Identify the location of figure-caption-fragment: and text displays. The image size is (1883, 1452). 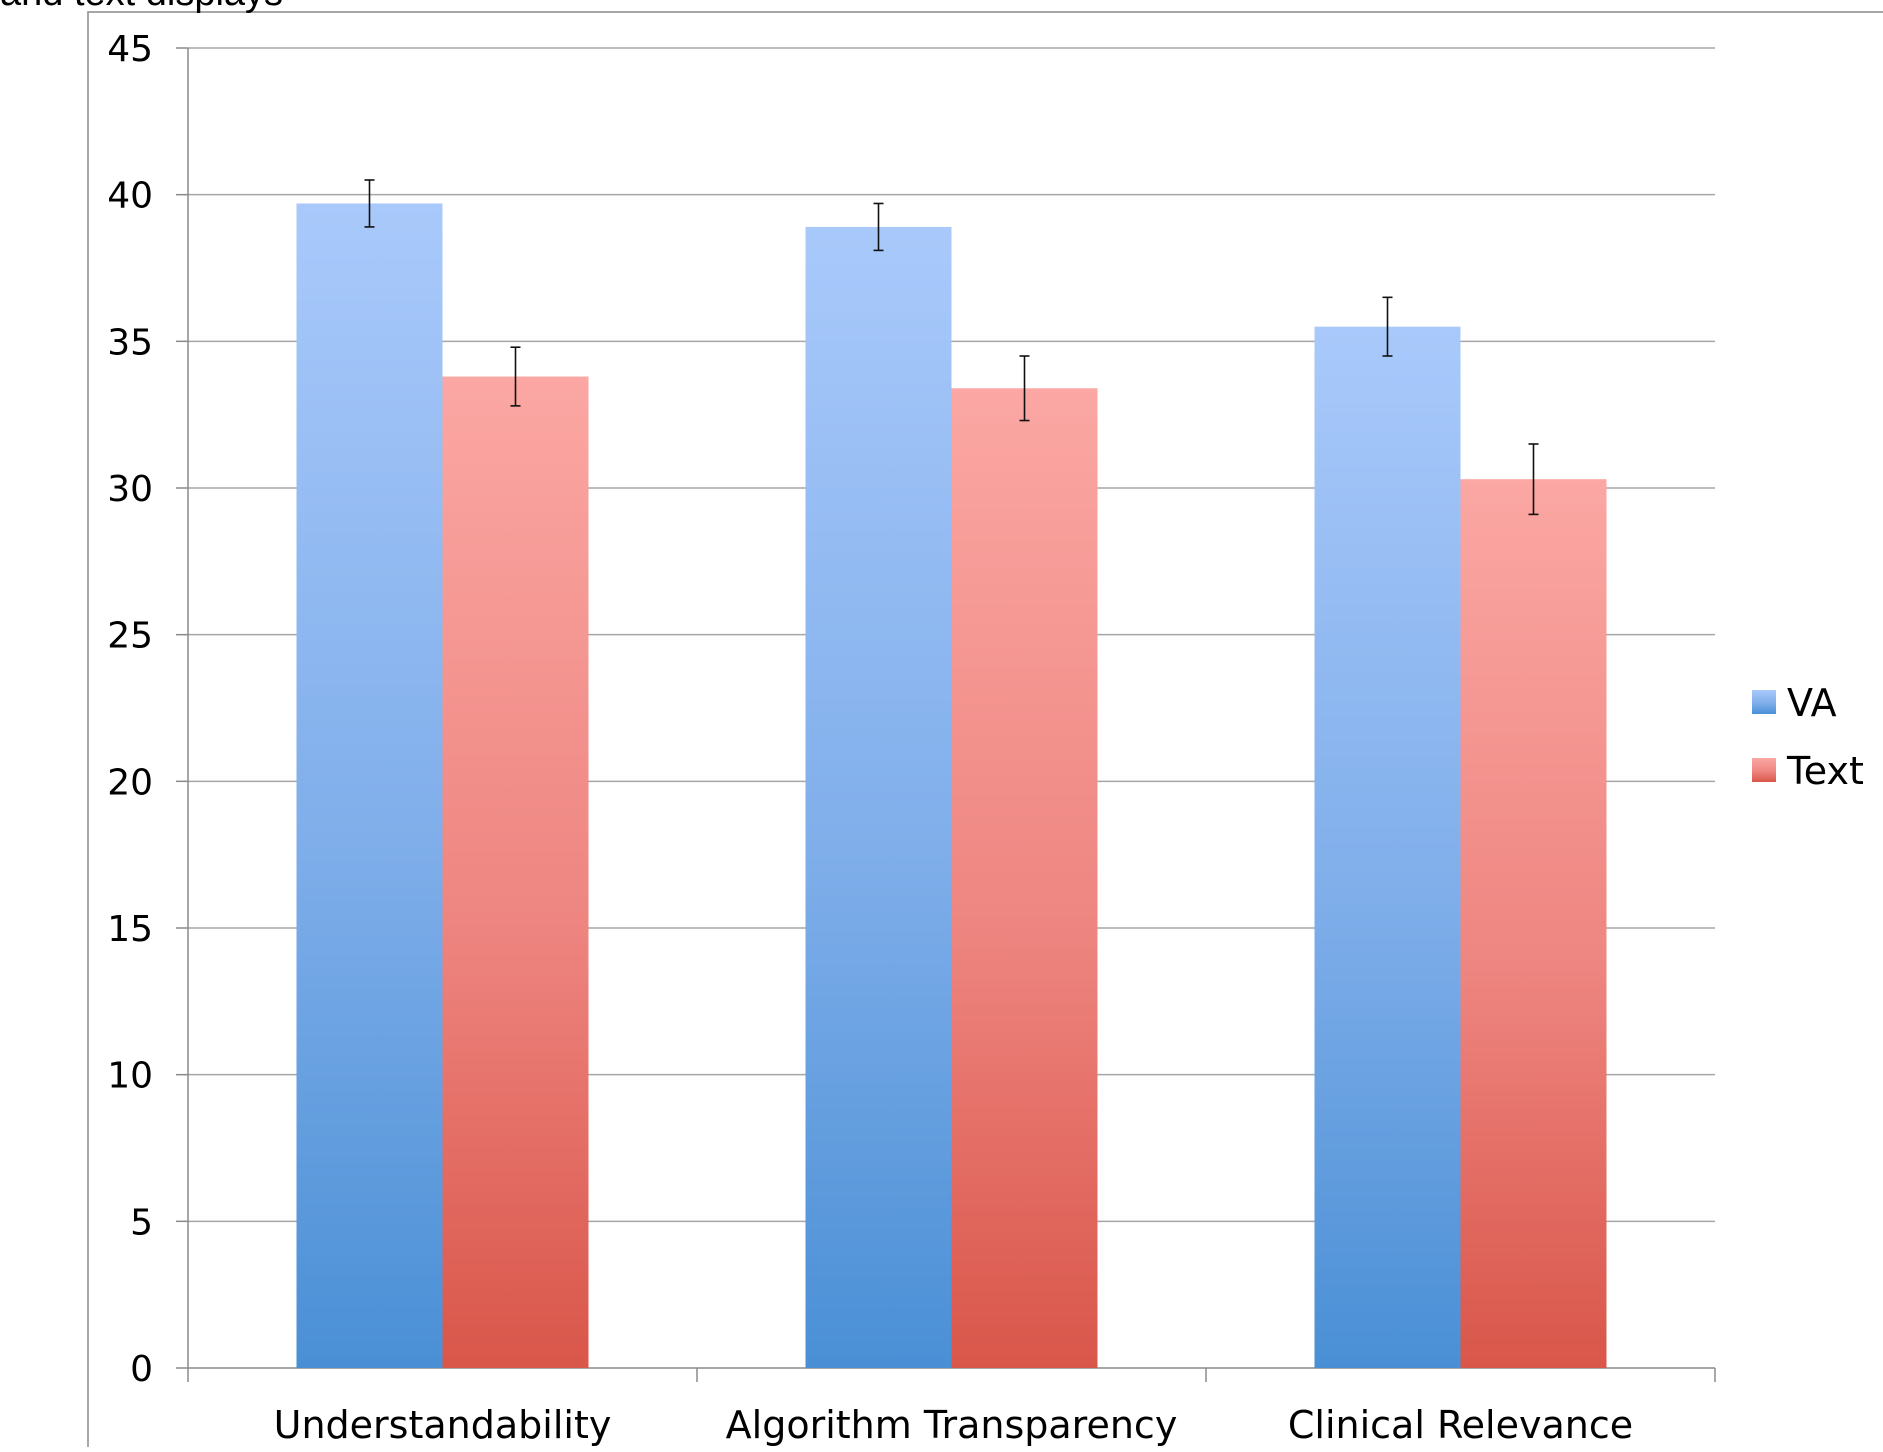
(141, 7).